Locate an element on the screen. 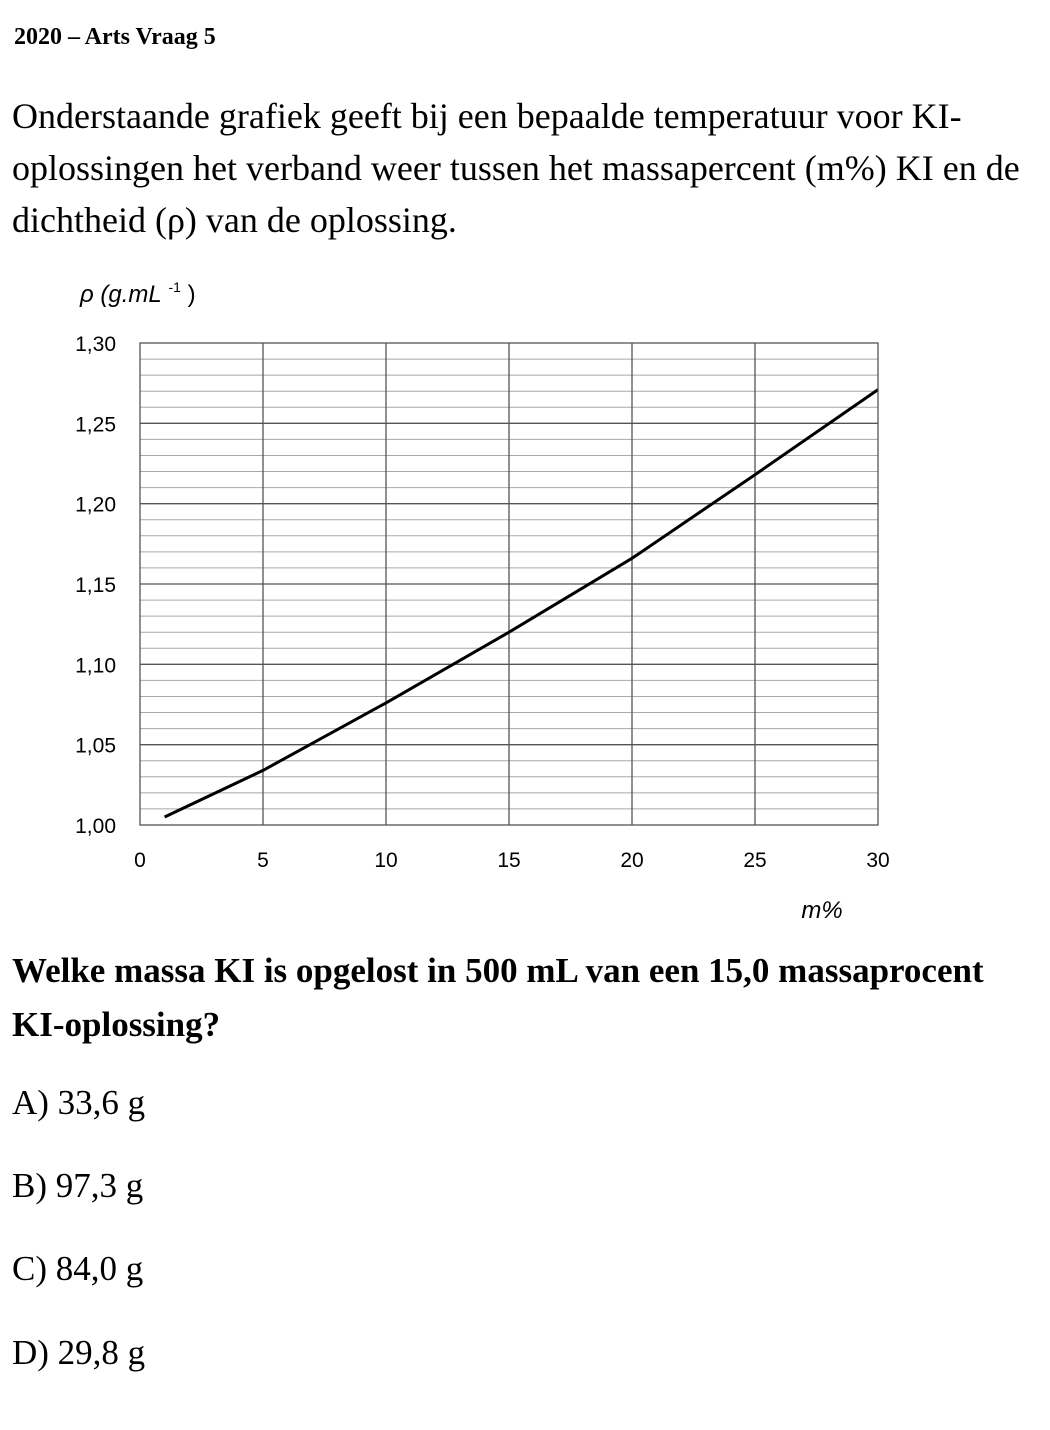  x-tick-label: 20 is located at coordinates (631, 860).